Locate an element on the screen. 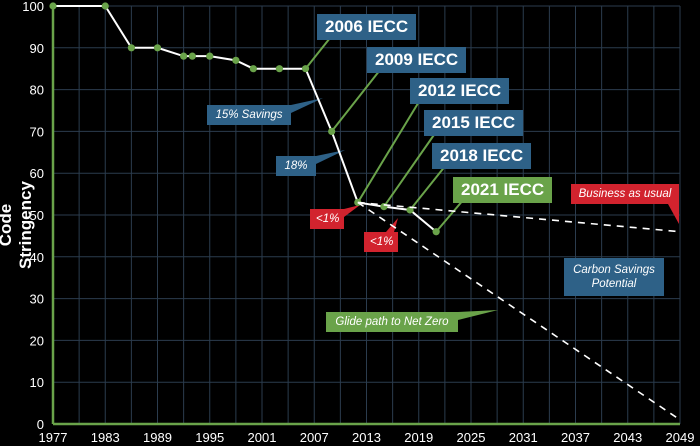 This screenshot has width=700, height=446. svg-text: 2001 is located at coordinates (262, 437).